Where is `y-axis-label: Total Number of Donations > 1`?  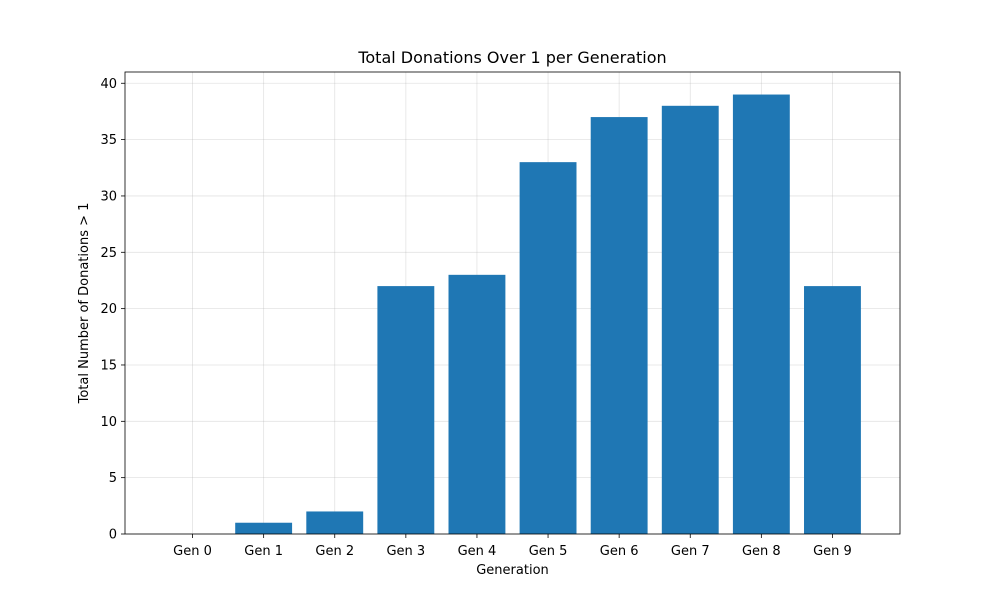 y-axis-label: Total Number of Donations > 1 is located at coordinates (84, 304).